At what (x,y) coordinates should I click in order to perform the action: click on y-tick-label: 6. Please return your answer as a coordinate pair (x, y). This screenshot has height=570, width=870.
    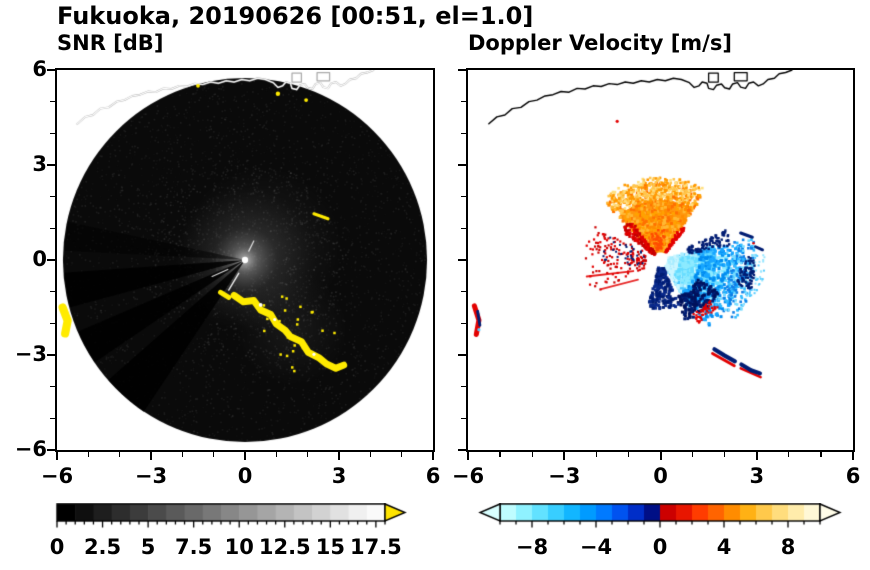
    Looking at the image, I should click on (39, 69).